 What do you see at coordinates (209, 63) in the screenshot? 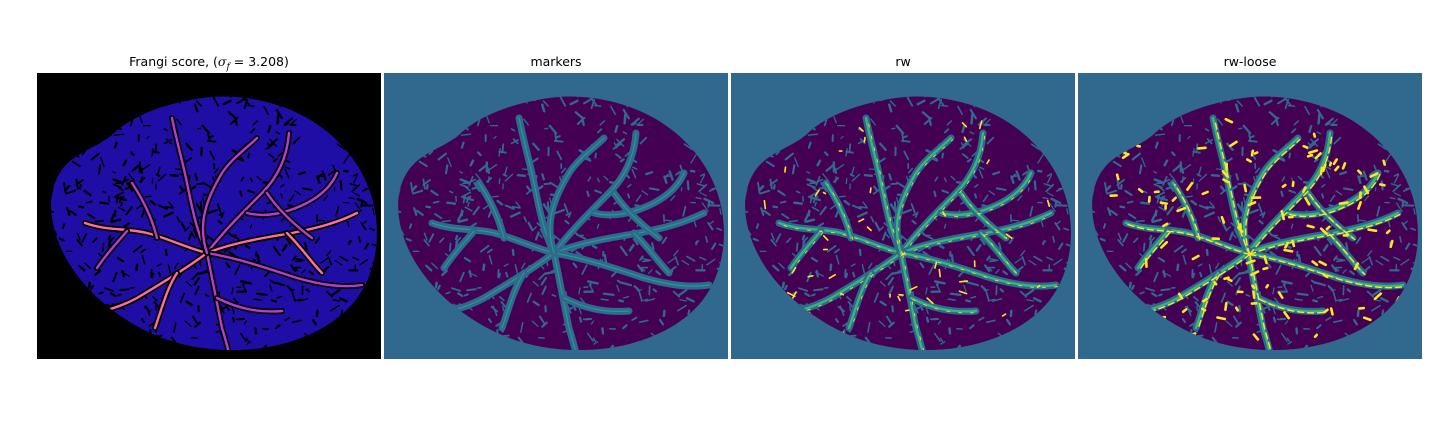
I see `panel-title-frangi: Frangi score, (σf = 3.208)` at bounding box center [209, 63].